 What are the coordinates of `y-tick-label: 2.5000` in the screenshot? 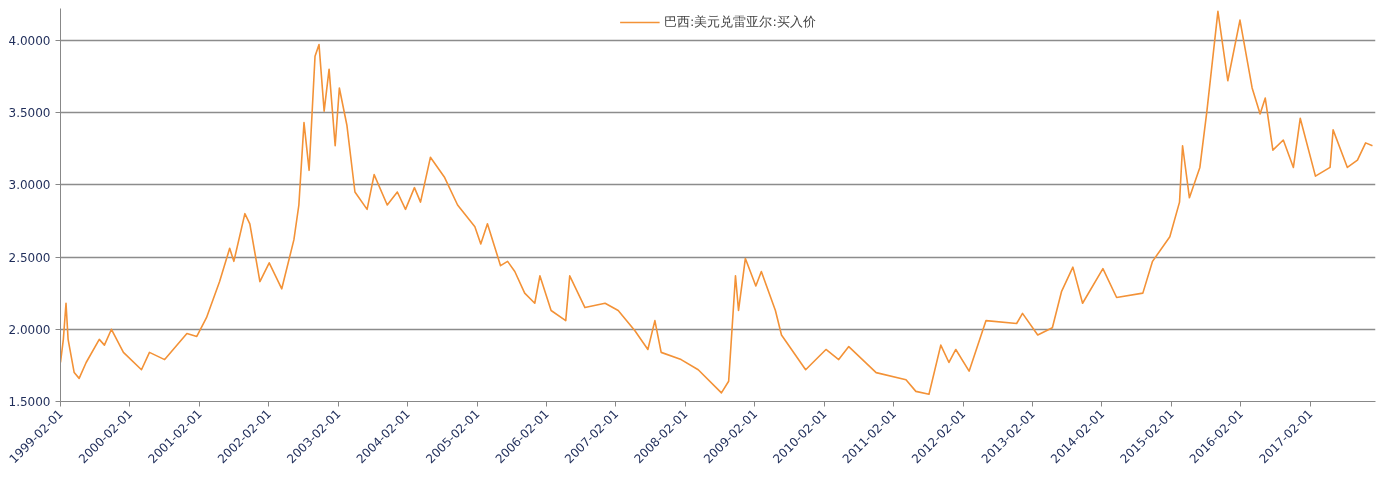 It's located at (29, 257).